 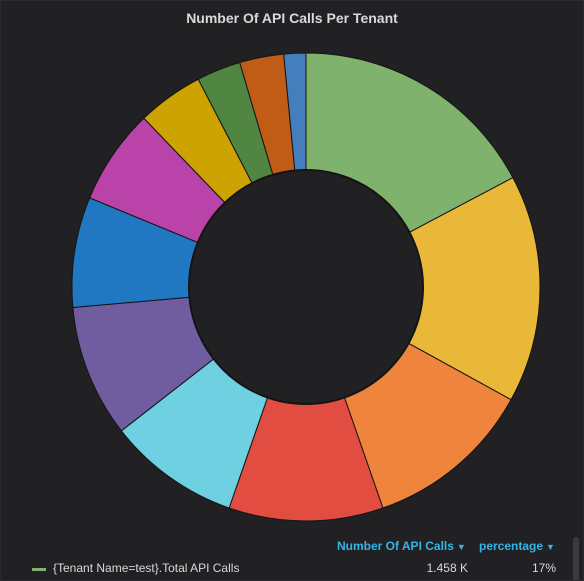 What do you see at coordinates (511, 546) in the screenshot?
I see `legend-column-label: percentage` at bounding box center [511, 546].